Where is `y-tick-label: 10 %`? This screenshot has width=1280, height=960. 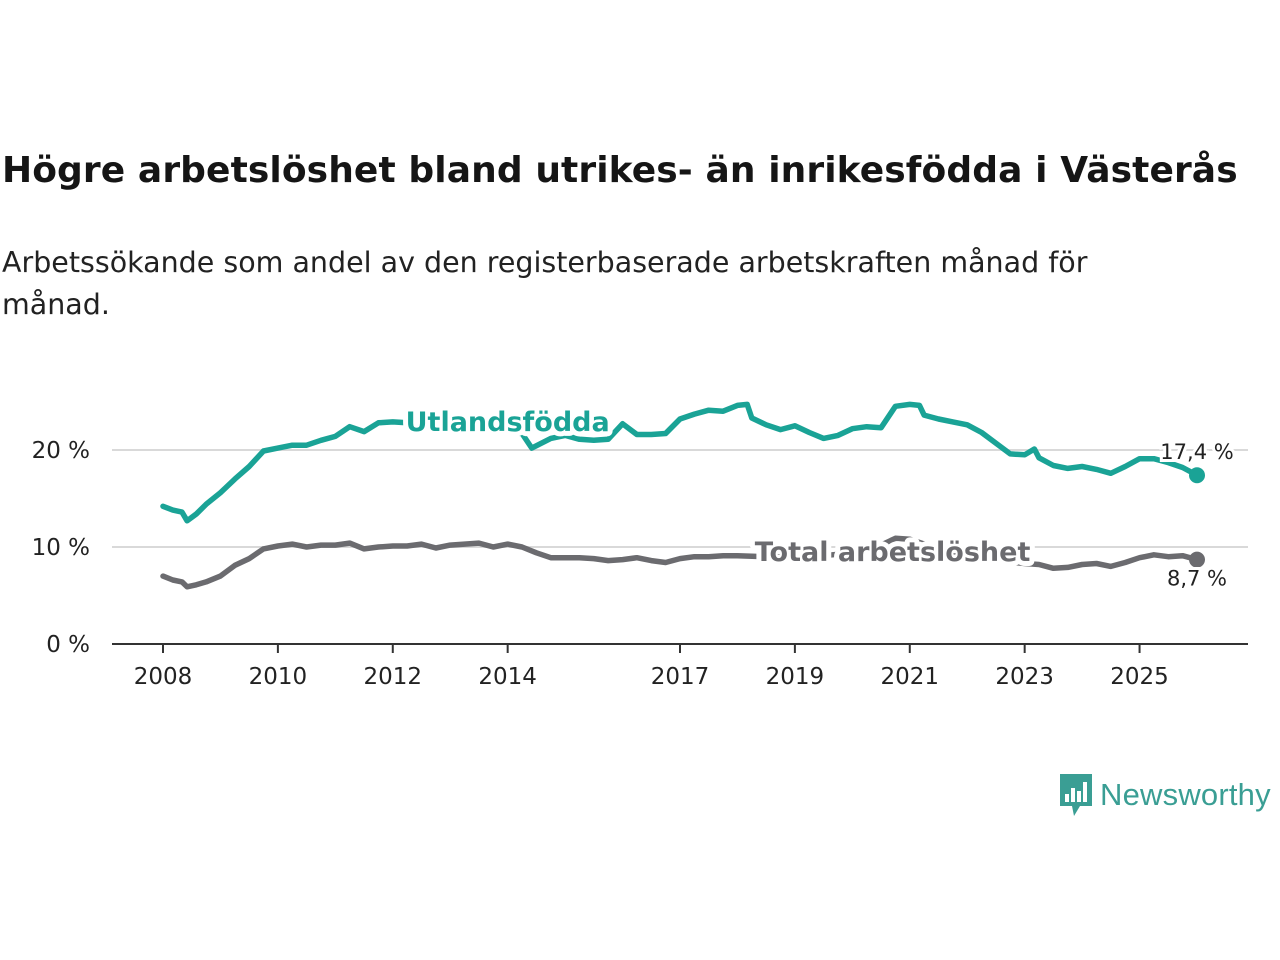 y-tick-label: 10 % is located at coordinates (61, 548).